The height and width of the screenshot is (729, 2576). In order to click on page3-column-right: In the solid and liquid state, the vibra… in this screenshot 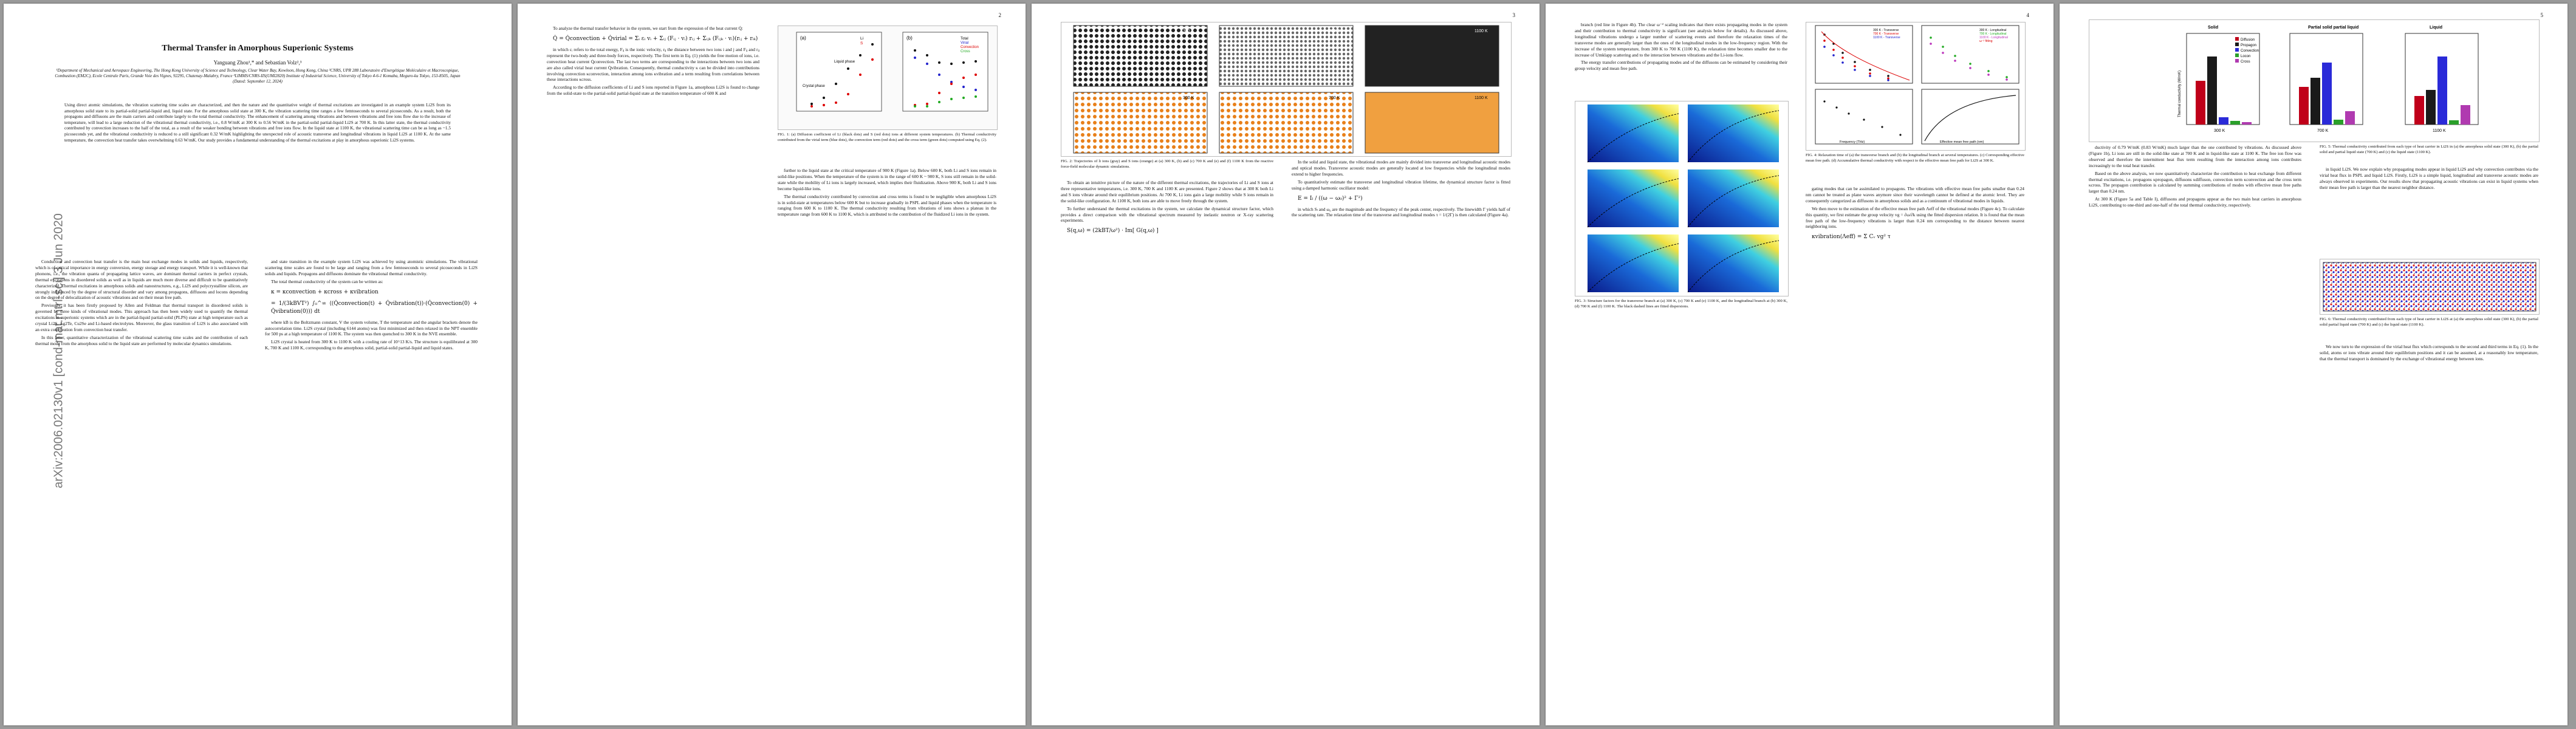, I will do `click(1401, 190)`.